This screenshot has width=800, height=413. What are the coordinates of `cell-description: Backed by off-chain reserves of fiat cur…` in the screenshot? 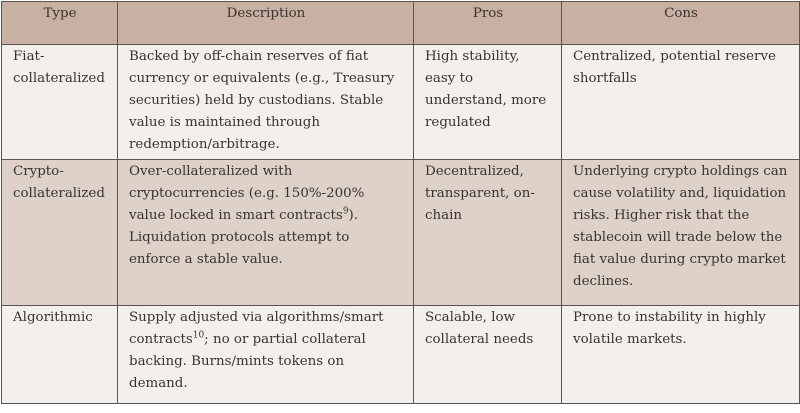 It's located at (265, 102).